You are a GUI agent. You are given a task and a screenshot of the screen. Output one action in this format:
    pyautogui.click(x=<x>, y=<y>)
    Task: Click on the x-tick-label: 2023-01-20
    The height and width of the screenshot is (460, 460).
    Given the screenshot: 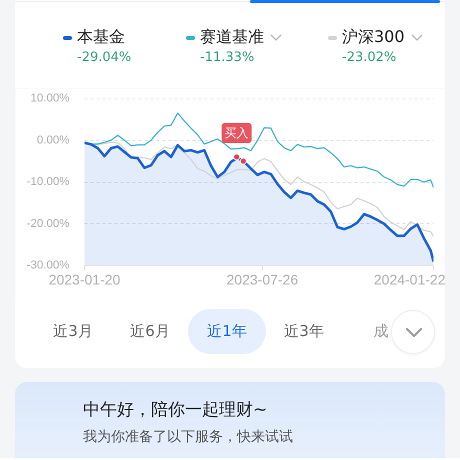 What is the action you would take?
    pyautogui.click(x=84, y=280)
    